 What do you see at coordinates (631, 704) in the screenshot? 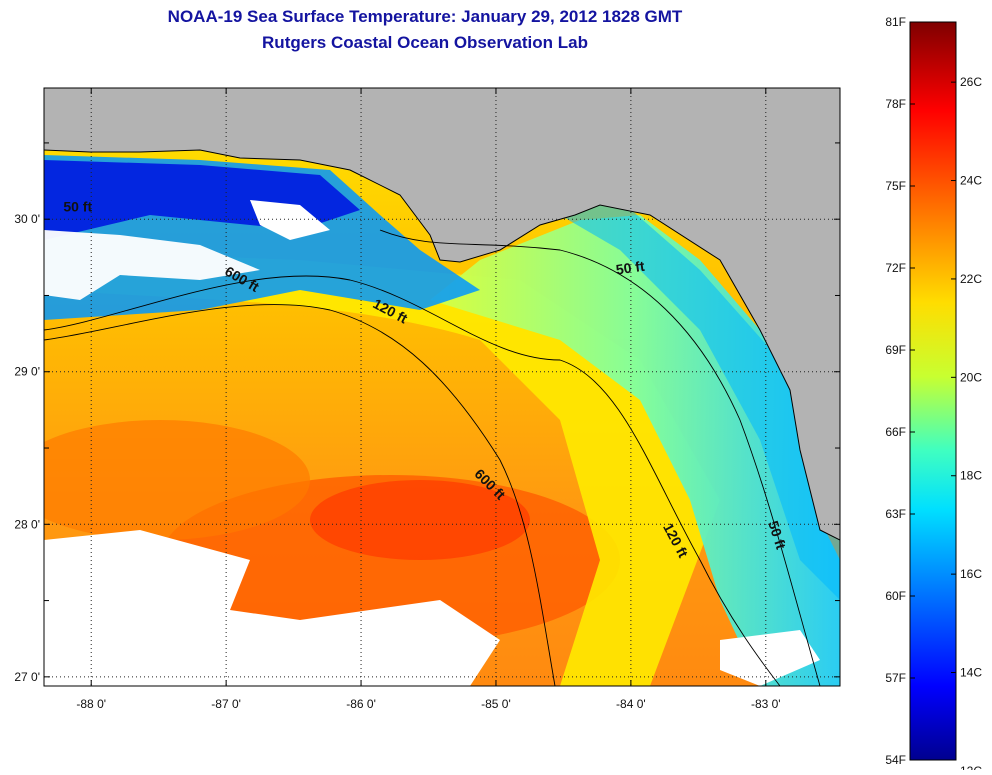
I see `lon-tick-label: -84 0'` at bounding box center [631, 704].